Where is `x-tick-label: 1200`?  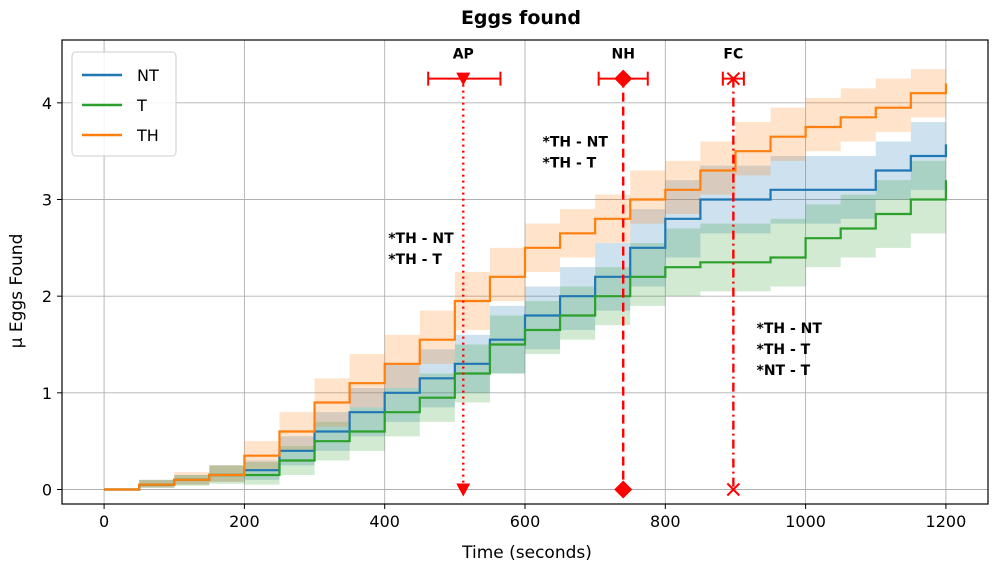 x-tick-label: 1200 is located at coordinates (946, 521).